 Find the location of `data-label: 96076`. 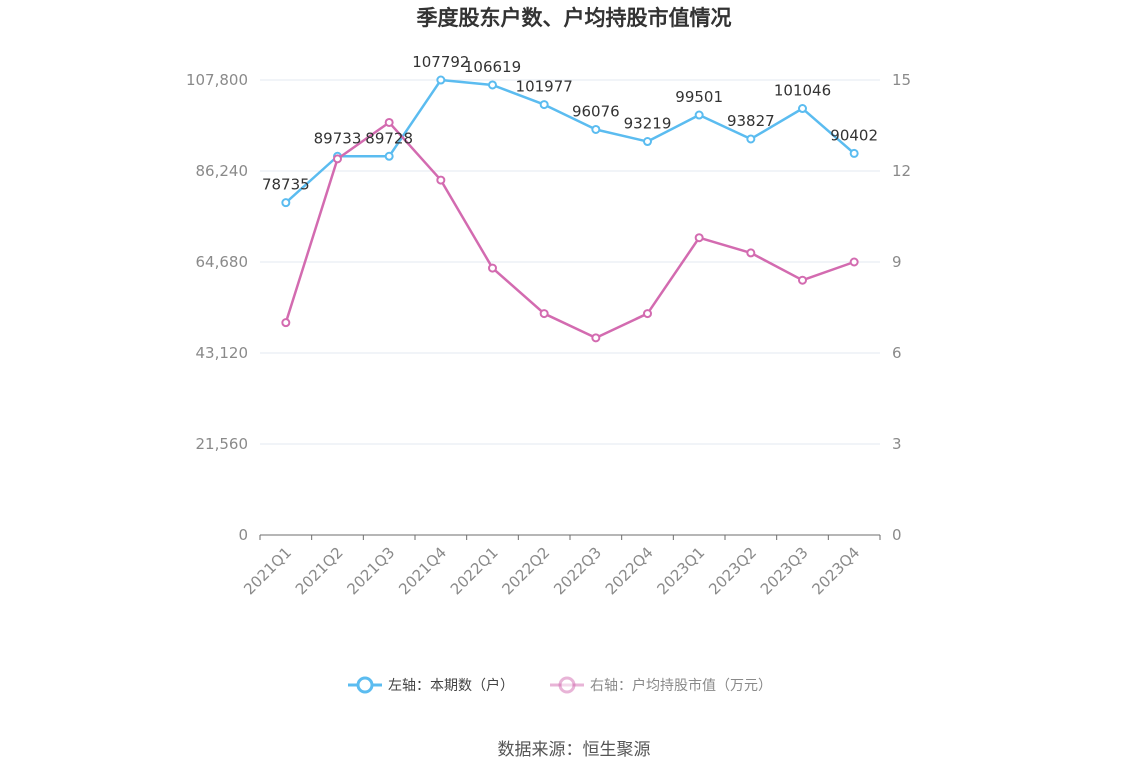

data-label: 96076 is located at coordinates (596, 111).